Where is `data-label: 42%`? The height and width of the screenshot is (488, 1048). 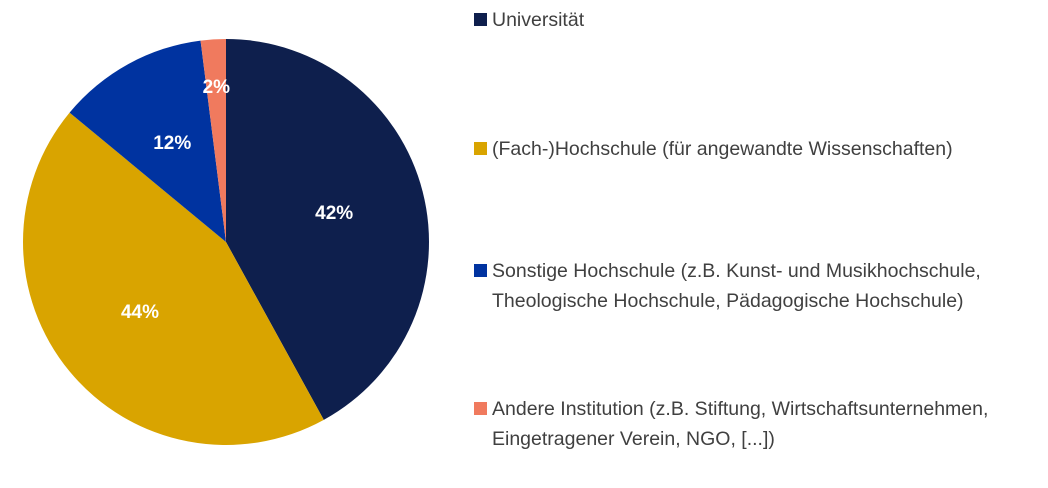
data-label: 42% is located at coordinates (334, 213).